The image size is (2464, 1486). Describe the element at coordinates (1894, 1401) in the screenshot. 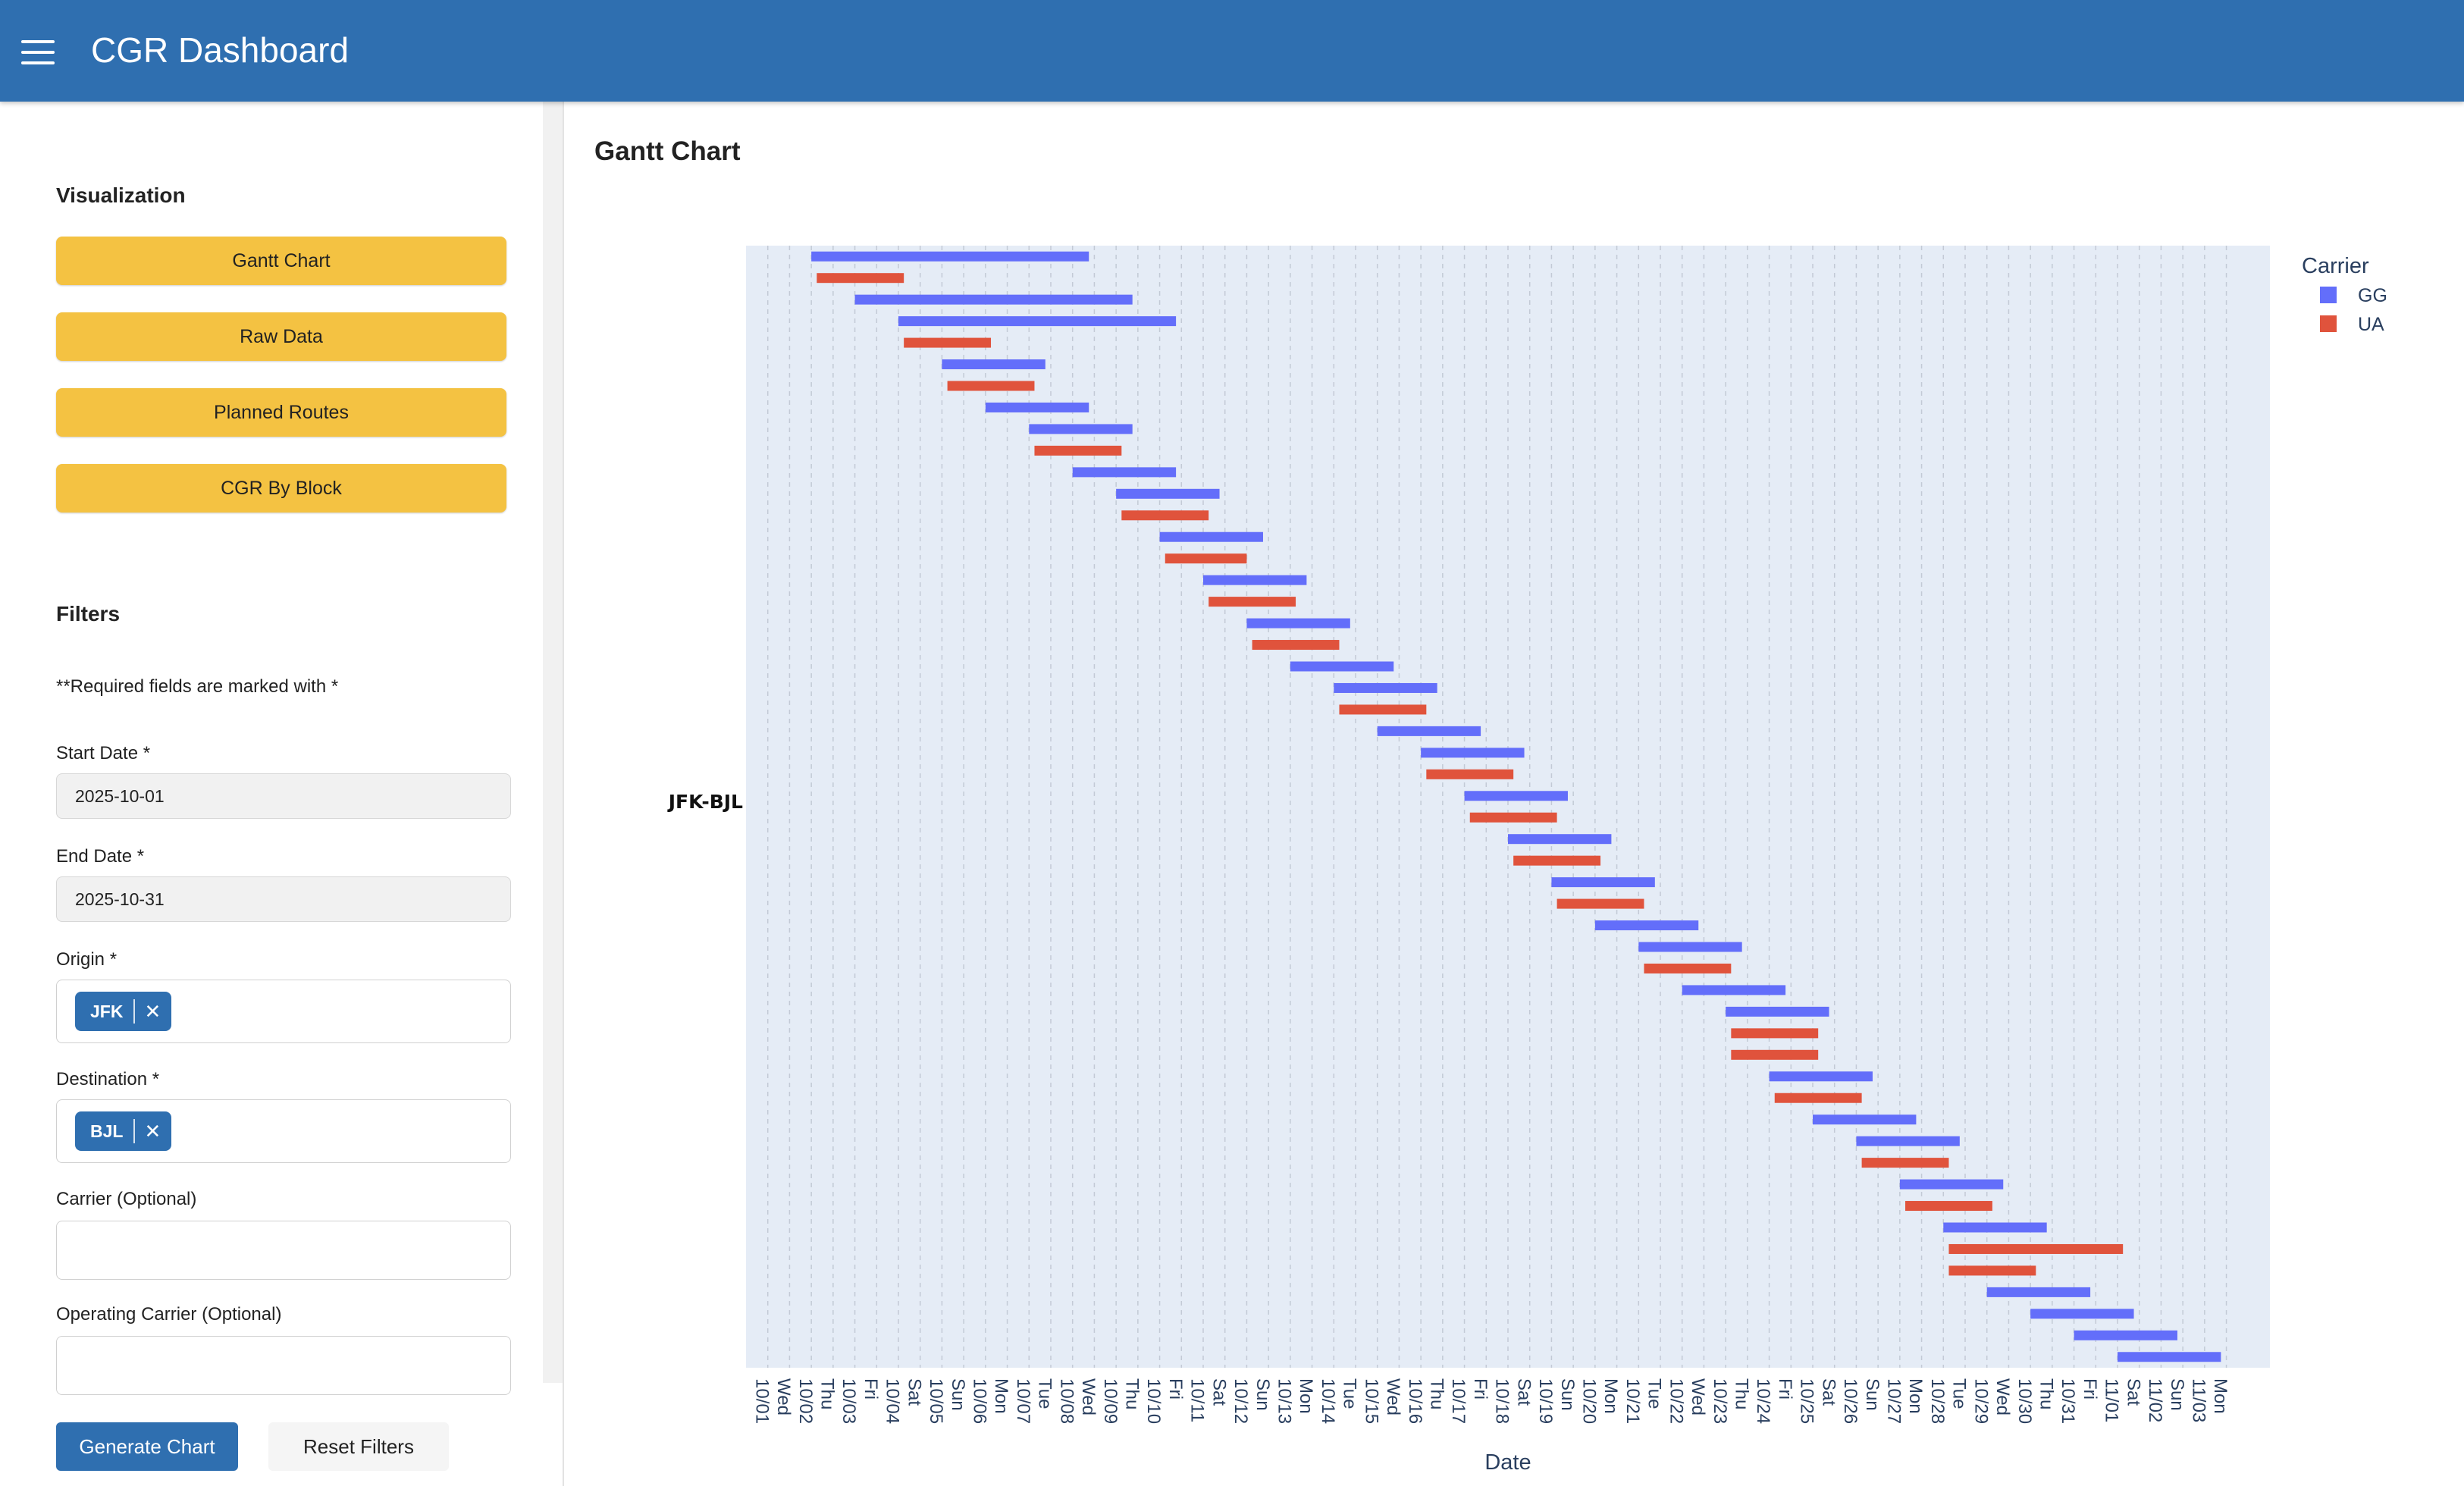

I see `x-tick-label: 10/27` at that location.